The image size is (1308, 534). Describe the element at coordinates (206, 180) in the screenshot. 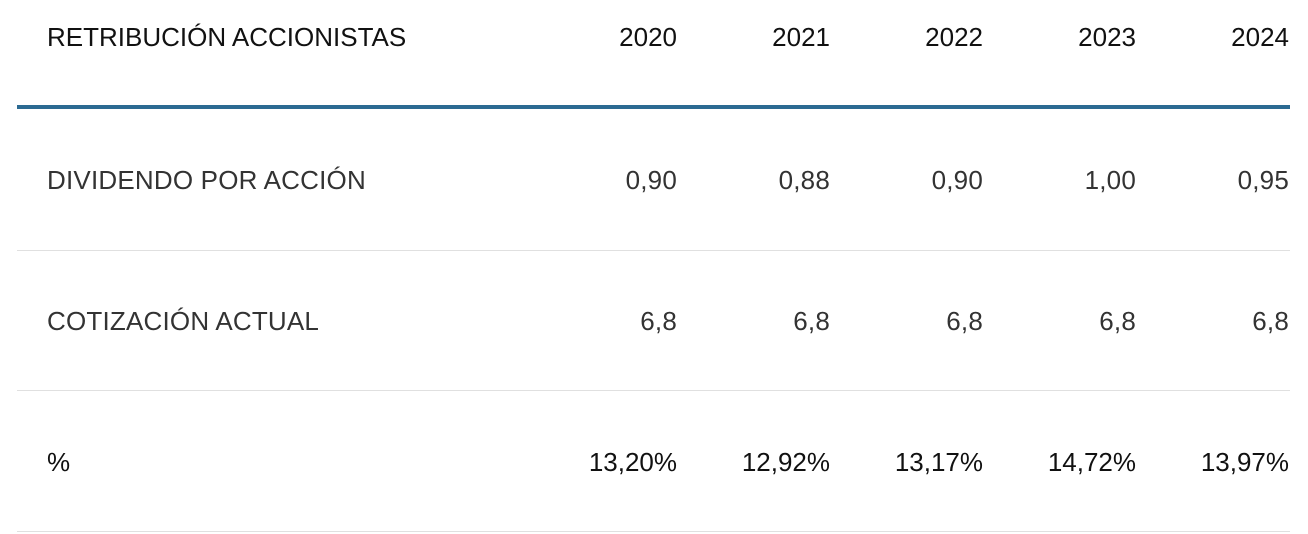

I see `row-label: DIVIDENDO POR ACCIÓN` at that location.